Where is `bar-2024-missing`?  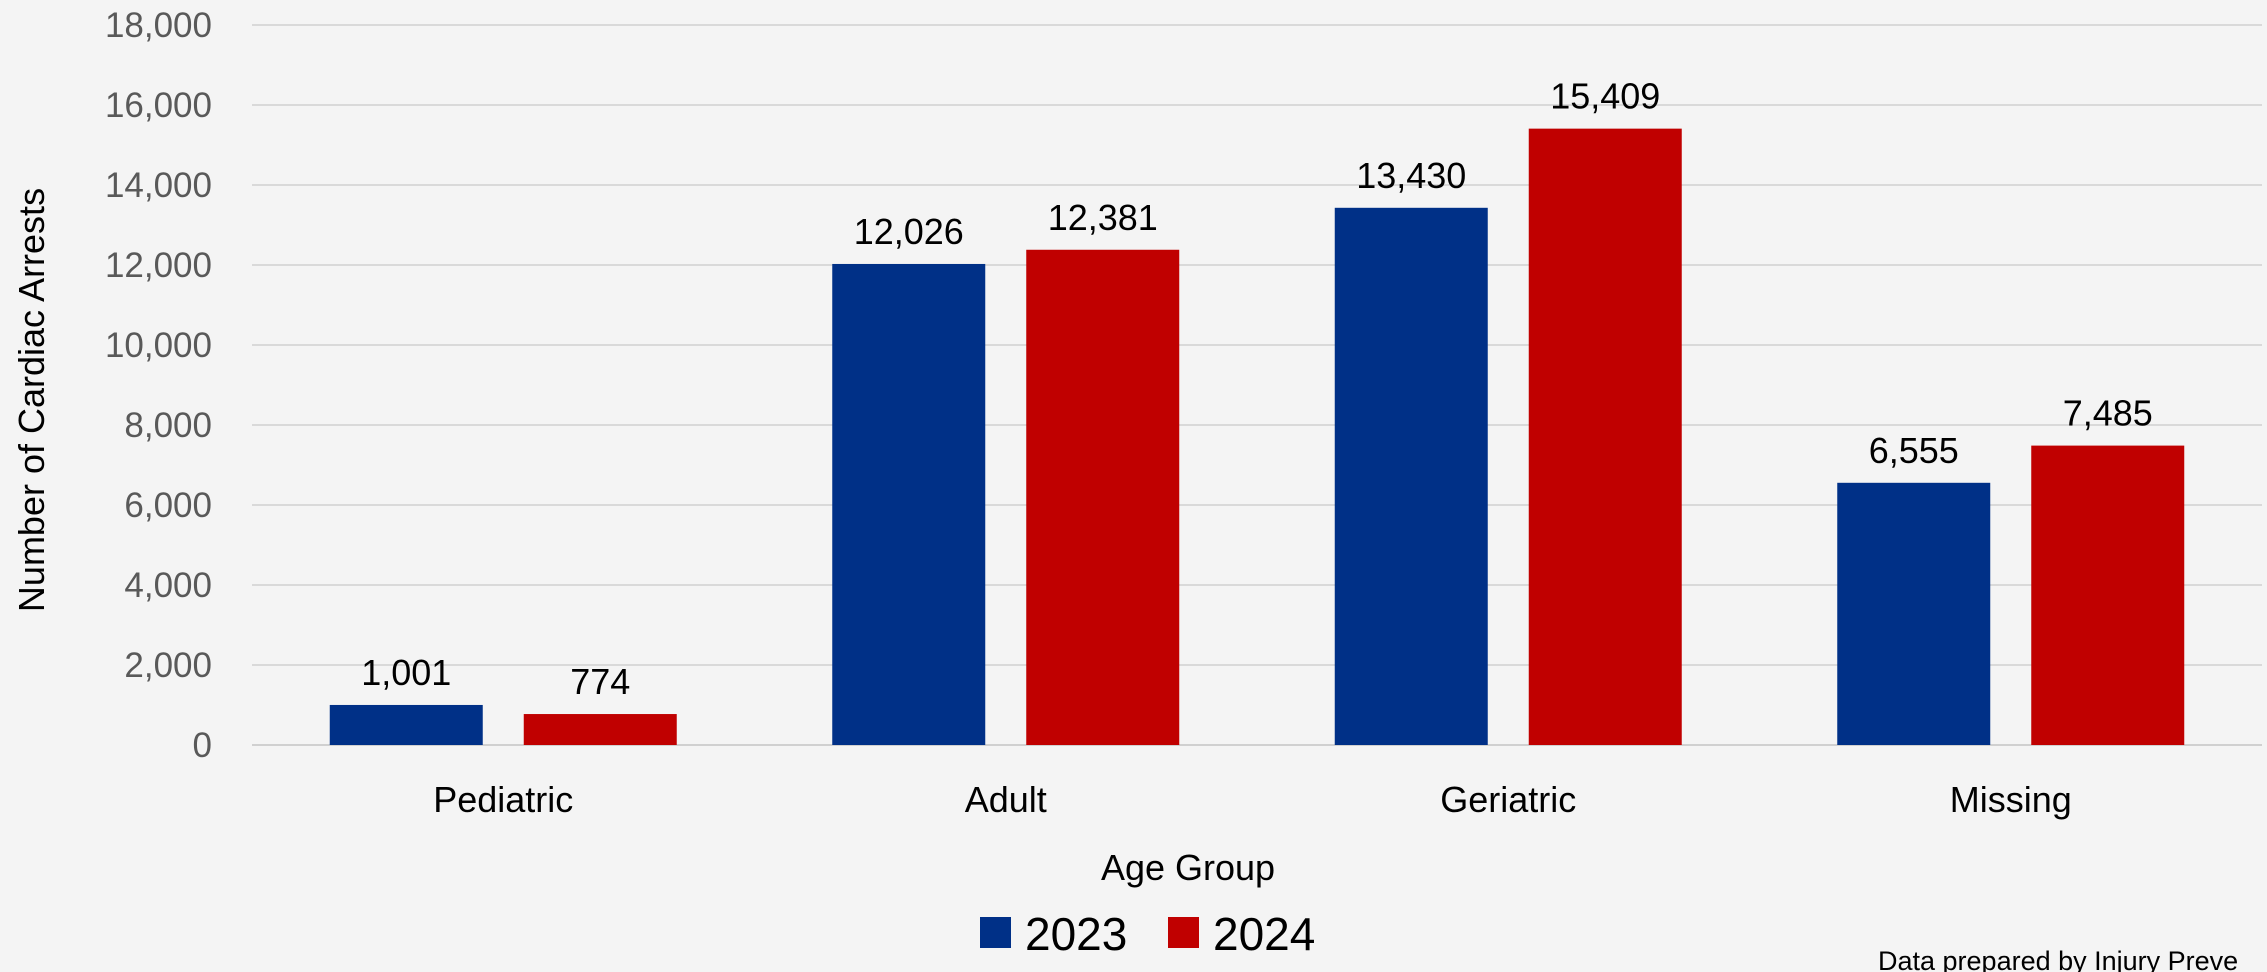 bar-2024-missing is located at coordinates (2108, 595).